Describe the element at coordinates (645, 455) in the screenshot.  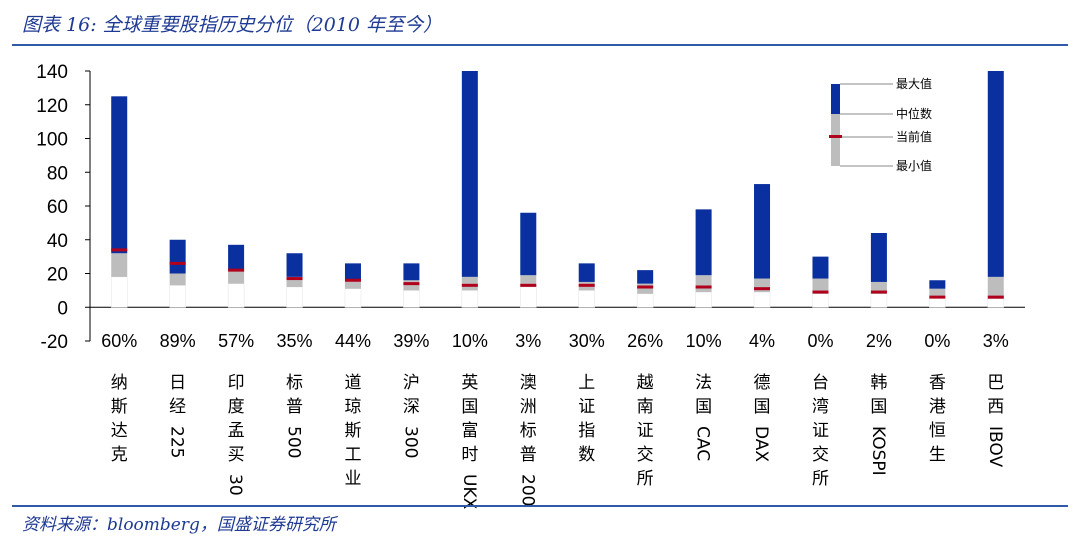
I see `category-label-part: 交` at that location.